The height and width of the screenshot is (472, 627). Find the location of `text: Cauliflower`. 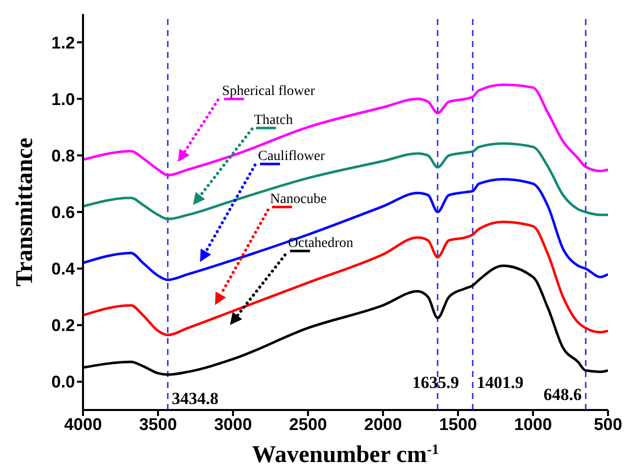

text: Cauliflower is located at coordinates (292, 156).